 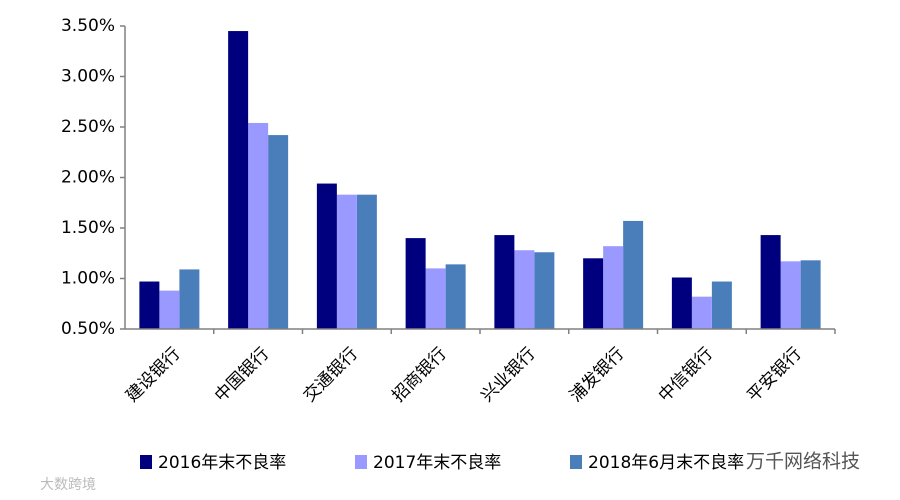 What do you see at coordinates (153, 375) in the screenshot?
I see `x-tick-label: 建设银行` at bounding box center [153, 375].